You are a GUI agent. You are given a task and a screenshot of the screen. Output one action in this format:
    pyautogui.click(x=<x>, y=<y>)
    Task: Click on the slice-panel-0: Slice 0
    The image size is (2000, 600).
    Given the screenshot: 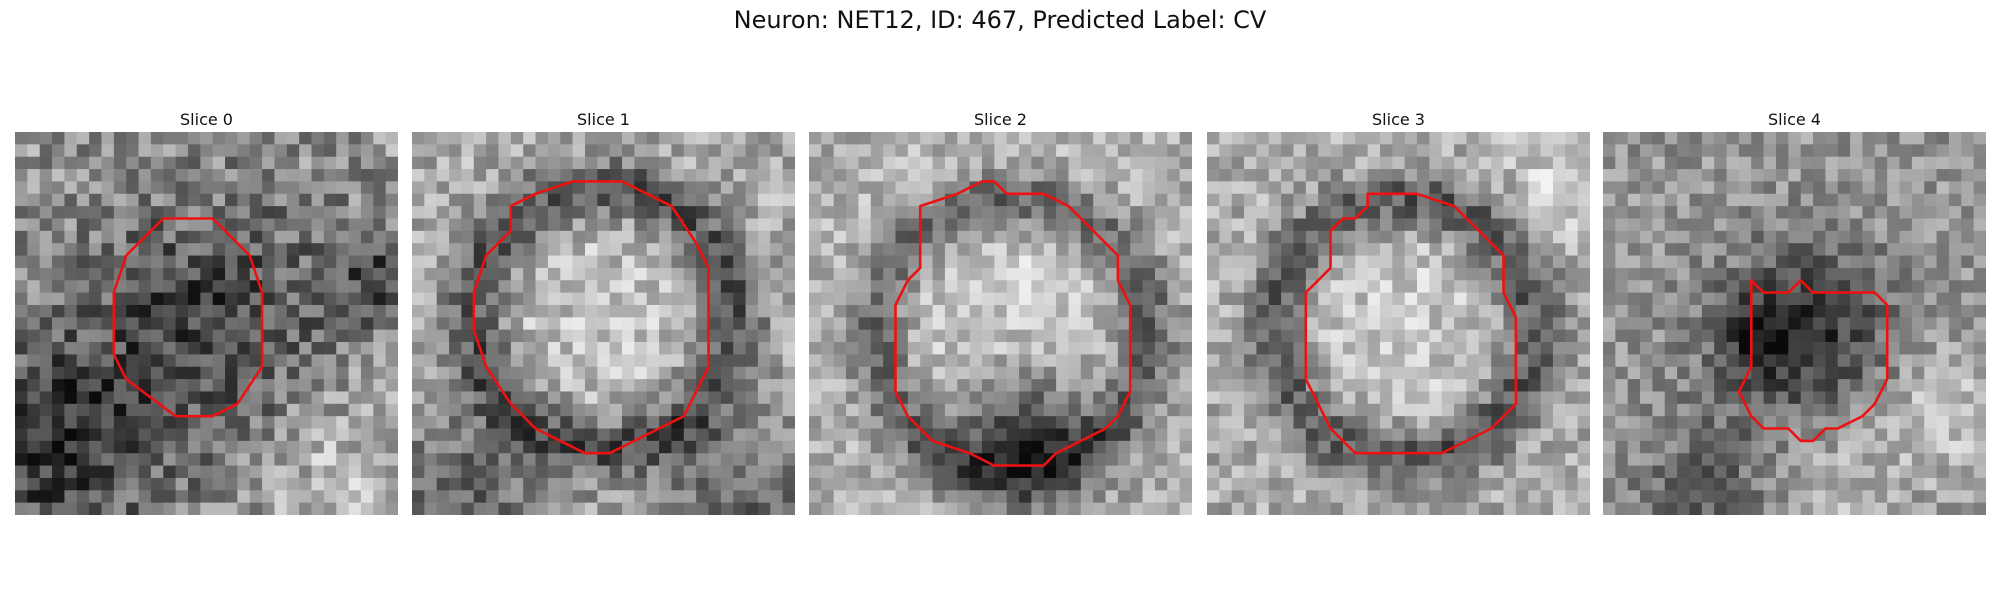 What is the action you would take?
    pyautogui.click(x=206, y=312)
    